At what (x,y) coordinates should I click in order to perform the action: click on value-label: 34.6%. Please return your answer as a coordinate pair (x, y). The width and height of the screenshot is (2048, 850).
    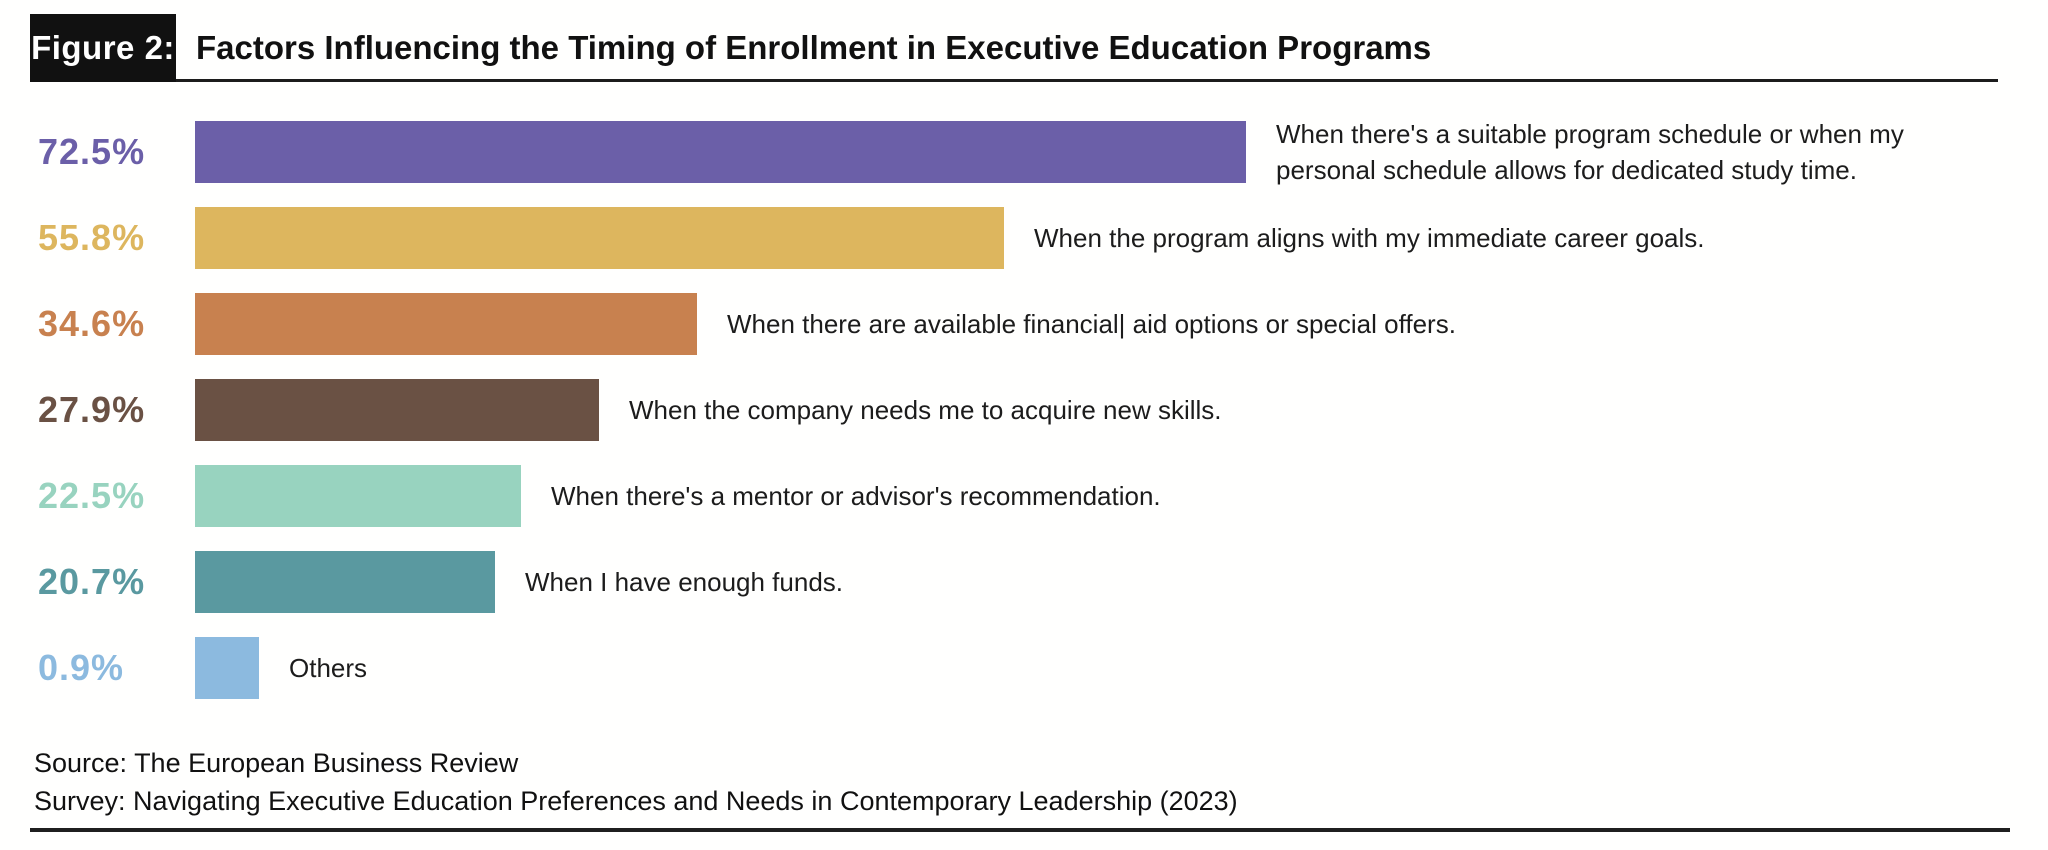
    Looking at the image, I should click on (92, 323).